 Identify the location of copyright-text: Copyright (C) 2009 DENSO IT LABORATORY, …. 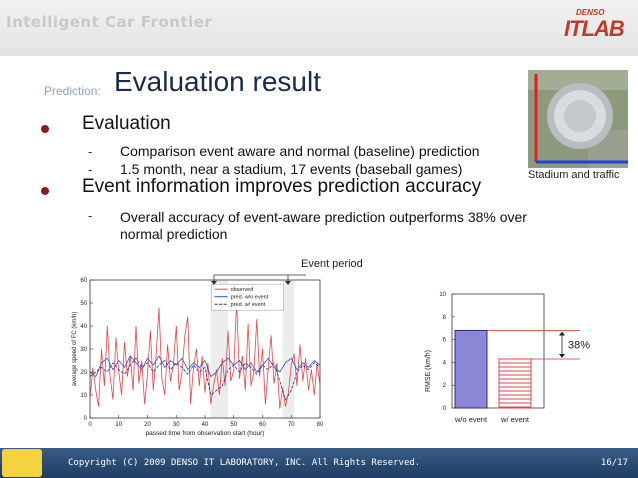
(244, 463).